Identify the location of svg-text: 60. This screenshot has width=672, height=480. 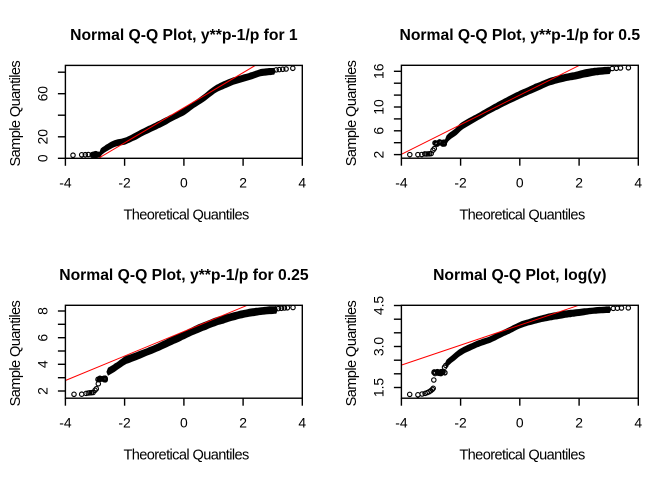
(43, 94).